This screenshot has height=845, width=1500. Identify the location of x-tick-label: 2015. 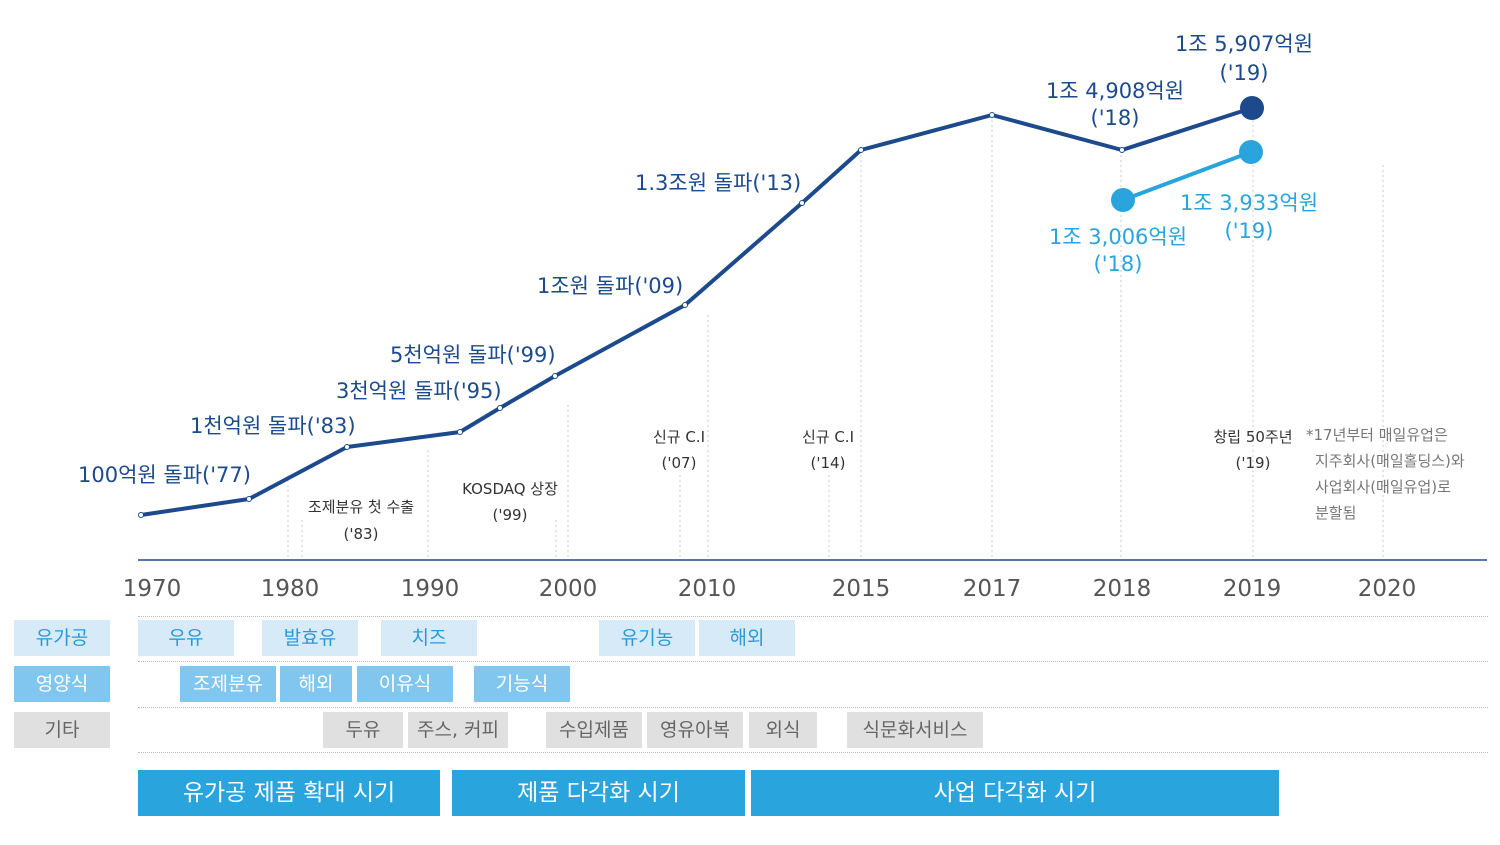
(861, 589).